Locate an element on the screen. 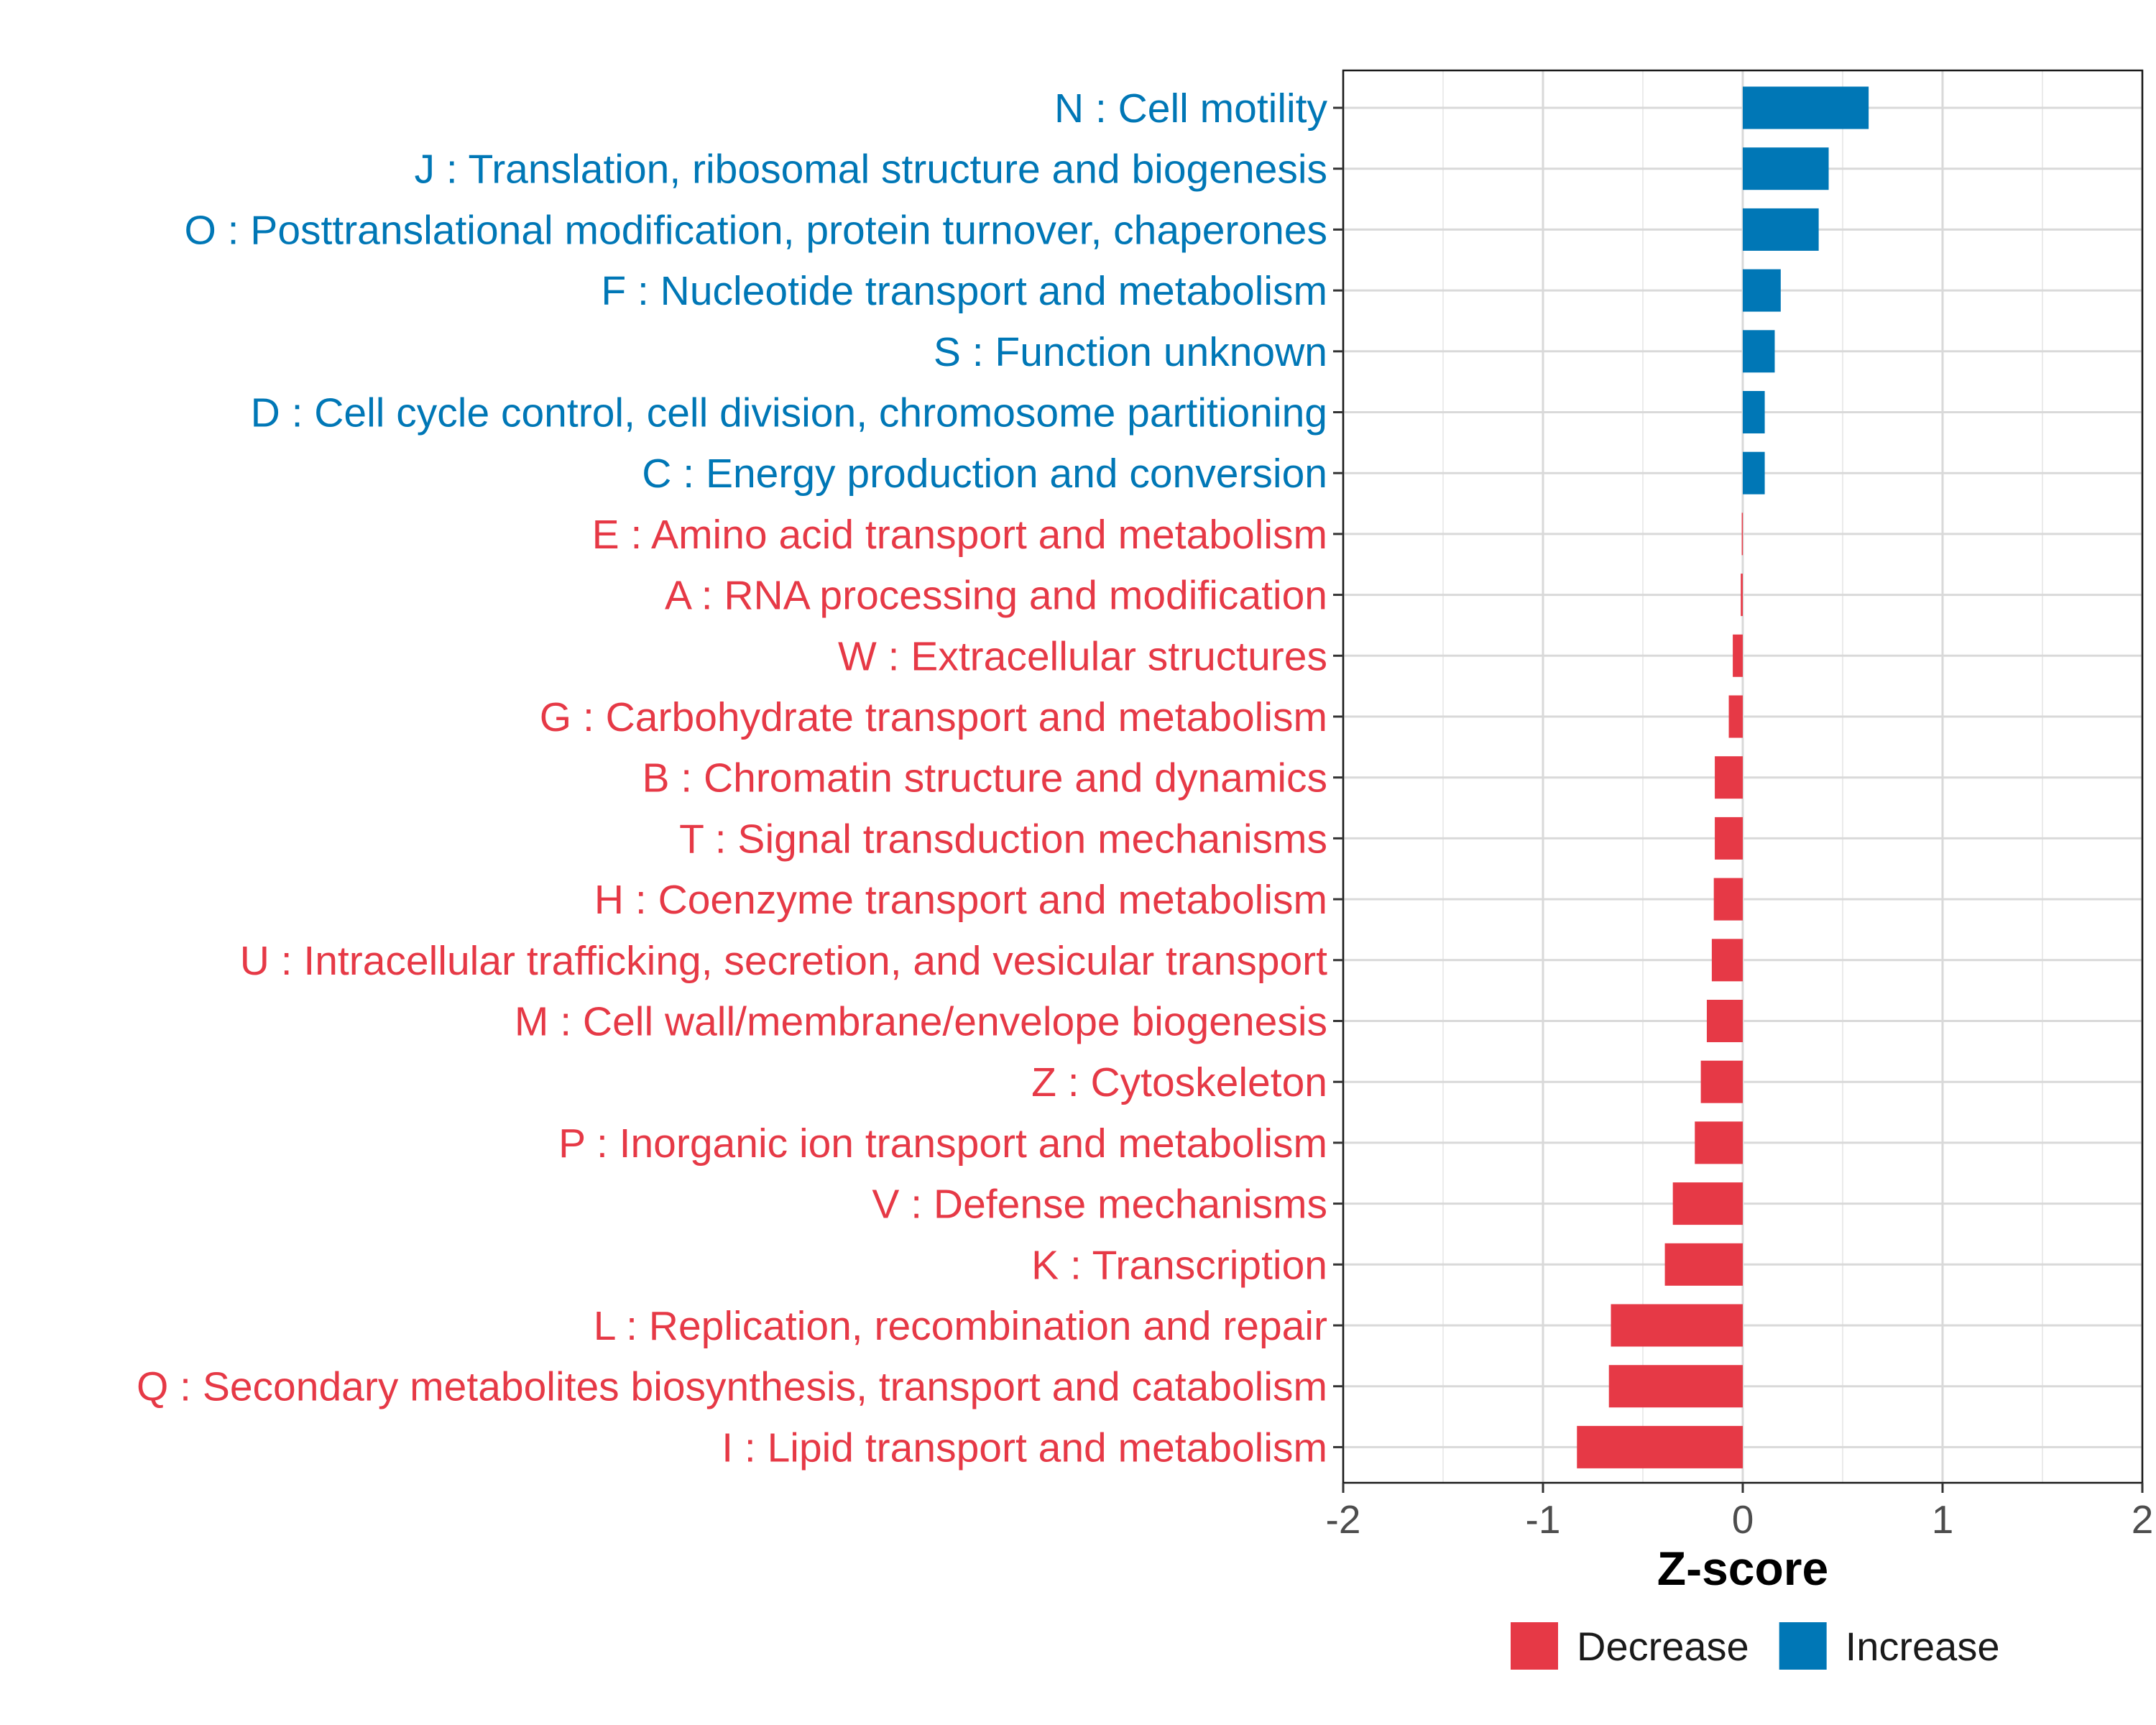 This screenshot has width=2156, height=1725. legend-key-increase is located at coordinates (1803, 1646).